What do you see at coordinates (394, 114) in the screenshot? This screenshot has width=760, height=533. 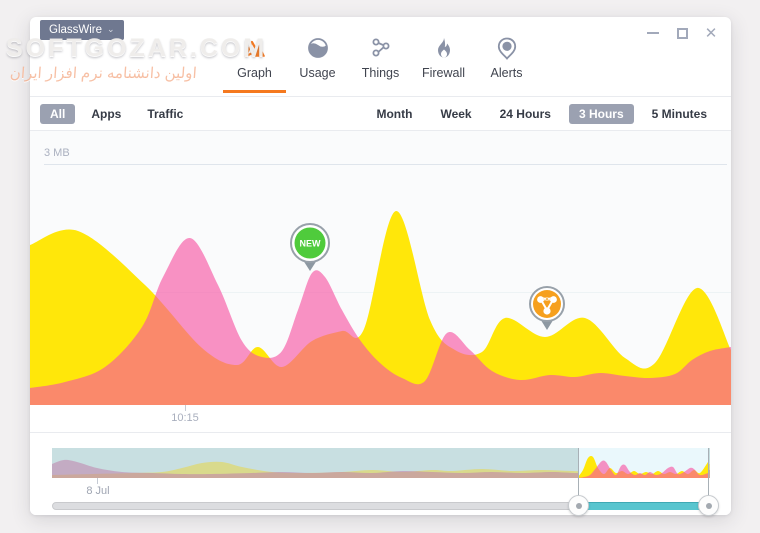 I see `range-month: Month` at bounding box center [394, 114].